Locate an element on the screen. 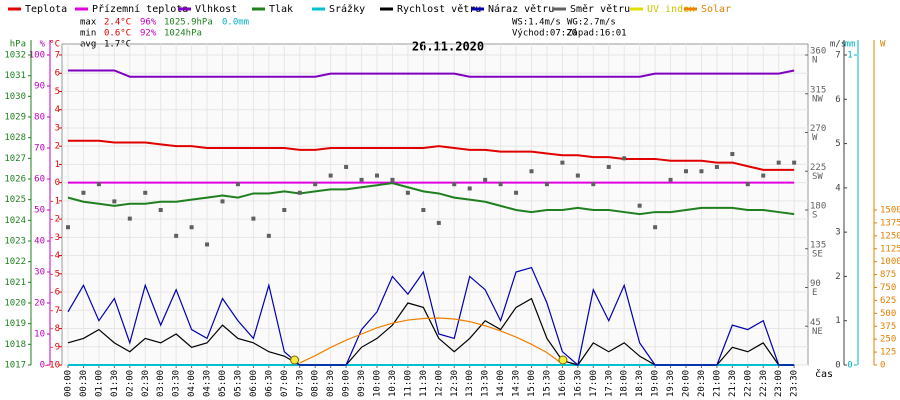 The width and height of the screenshot is (900, 400). axis-unit: m/s is located at coordinates (838, 45).